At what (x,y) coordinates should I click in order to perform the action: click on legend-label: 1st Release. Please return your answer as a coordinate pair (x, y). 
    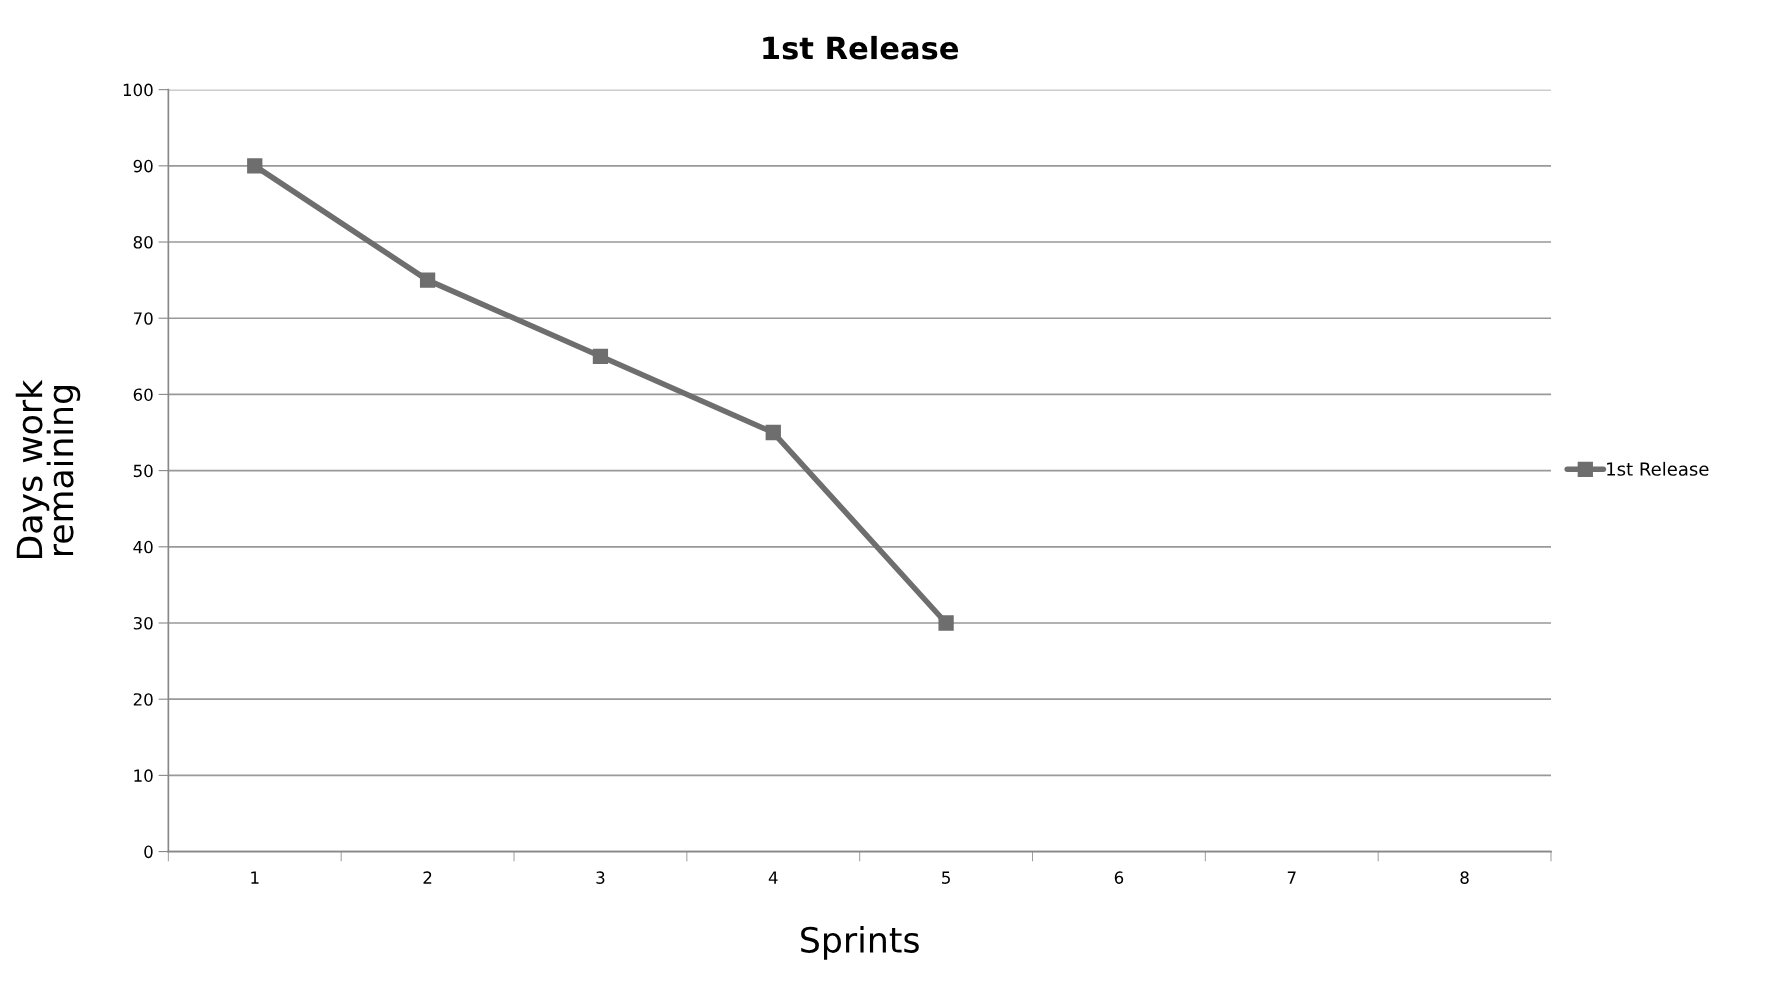
    Looking at the image, I should click on (1658, 468).